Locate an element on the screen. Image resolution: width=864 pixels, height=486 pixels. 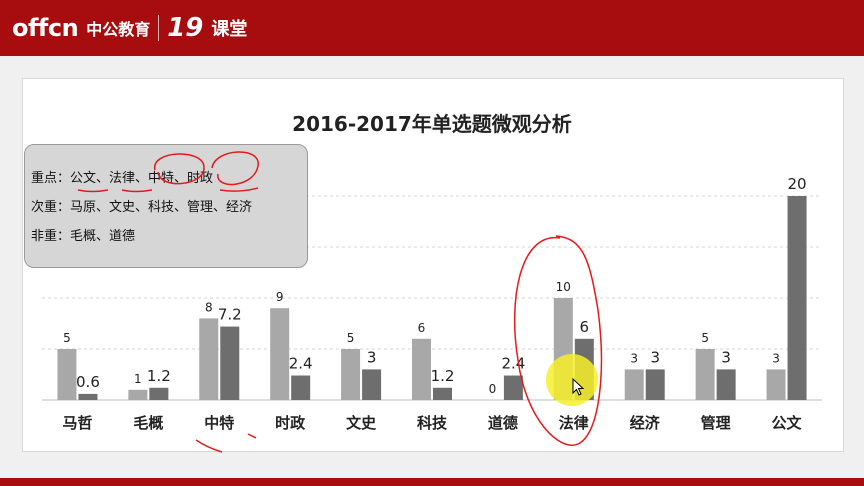
channel-number: 19 is located at coordinates (185, 28).